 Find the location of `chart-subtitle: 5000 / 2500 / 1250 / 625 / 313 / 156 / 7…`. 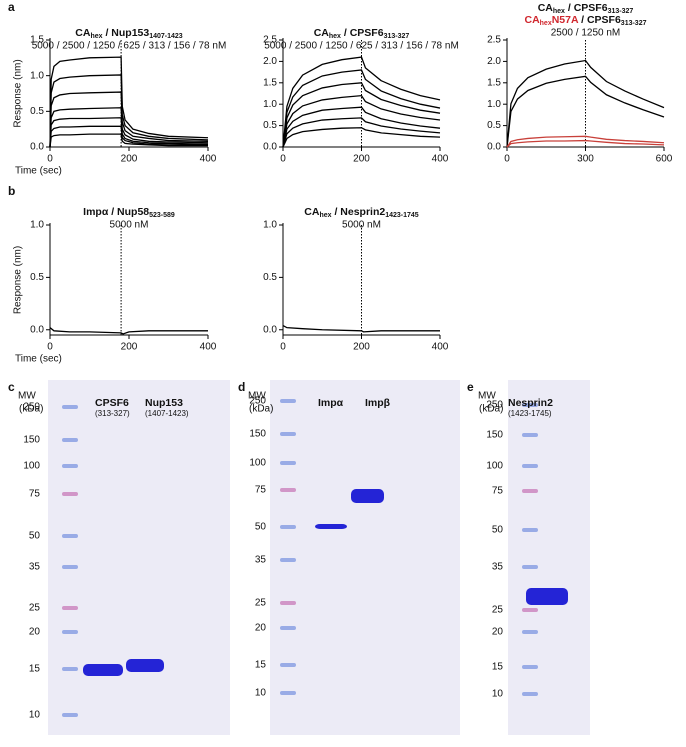

chart-subtitle: 5000 / 2500 / 1250 / 625 / 313 / 156 / 7… is located at coordinates (129, 46).